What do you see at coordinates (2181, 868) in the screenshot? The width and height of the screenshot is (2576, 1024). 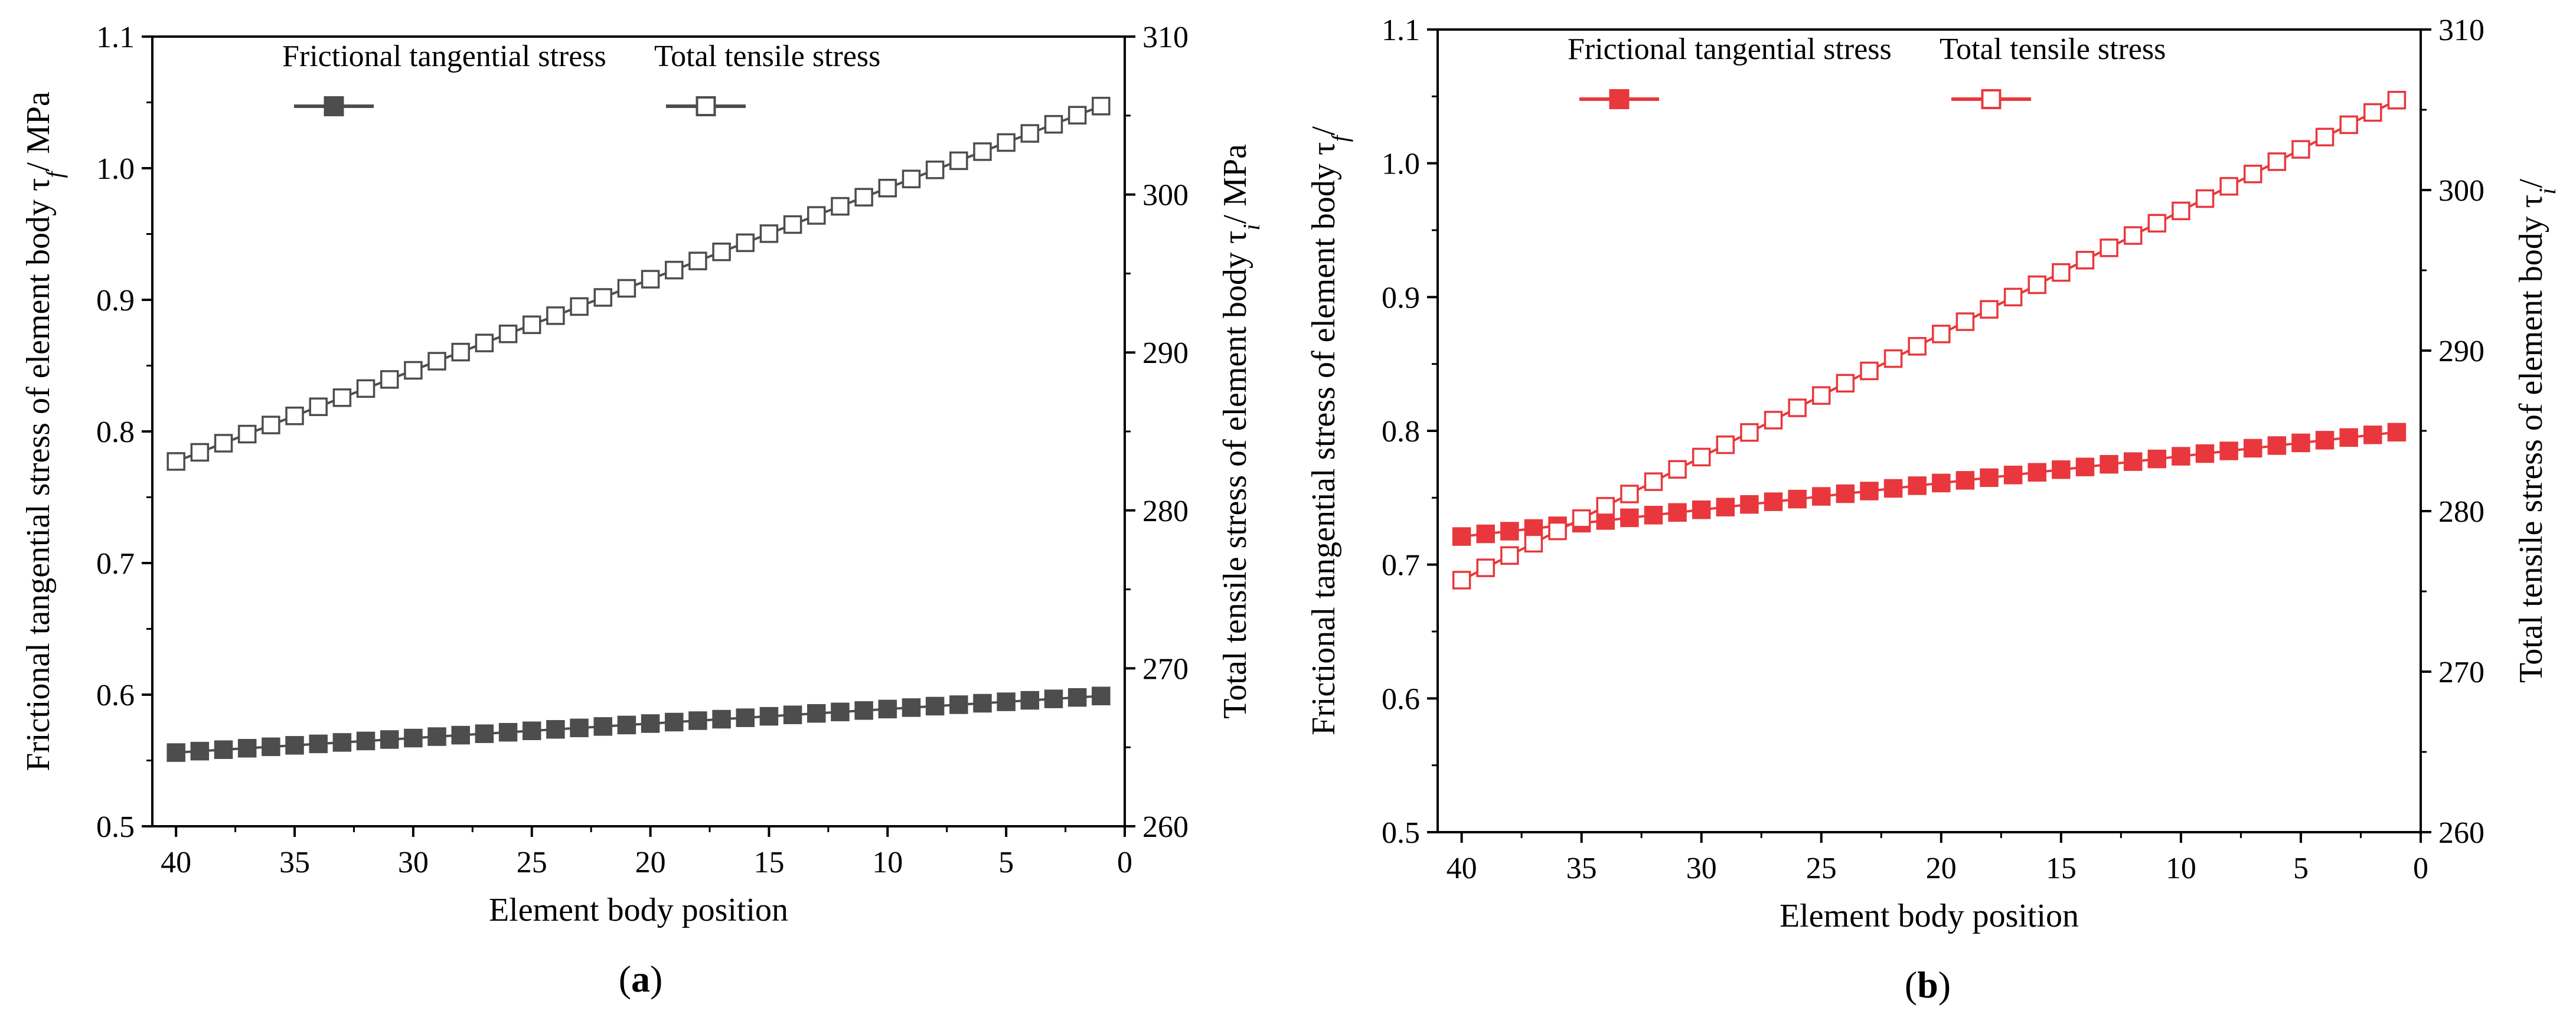 I see `x-tick-label: 10` at bounding box center [2181, 868].